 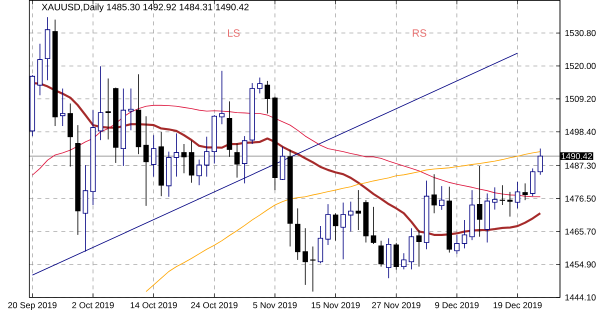 I want to click on y-tick-label: 1444.10, so click(x=580, y=297).